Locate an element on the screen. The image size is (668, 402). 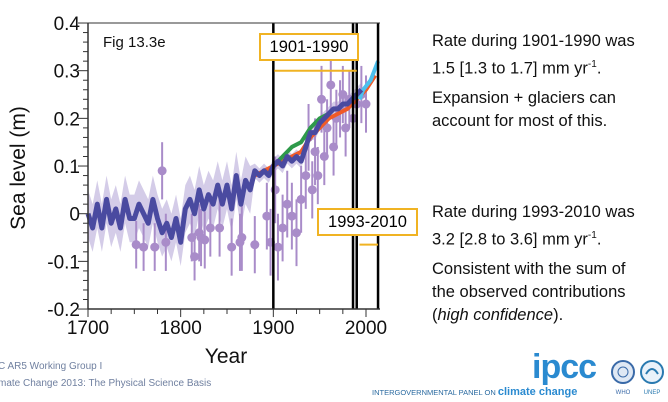
y-tick-label: 0.2 is located at coordinates (67, 119).